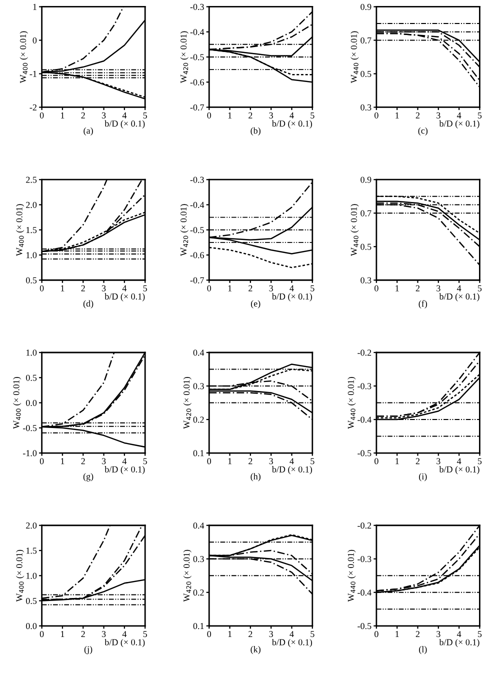  Describe the element at coordinates (255, 304) in the screenshot. I see `text: (e)` at that location.